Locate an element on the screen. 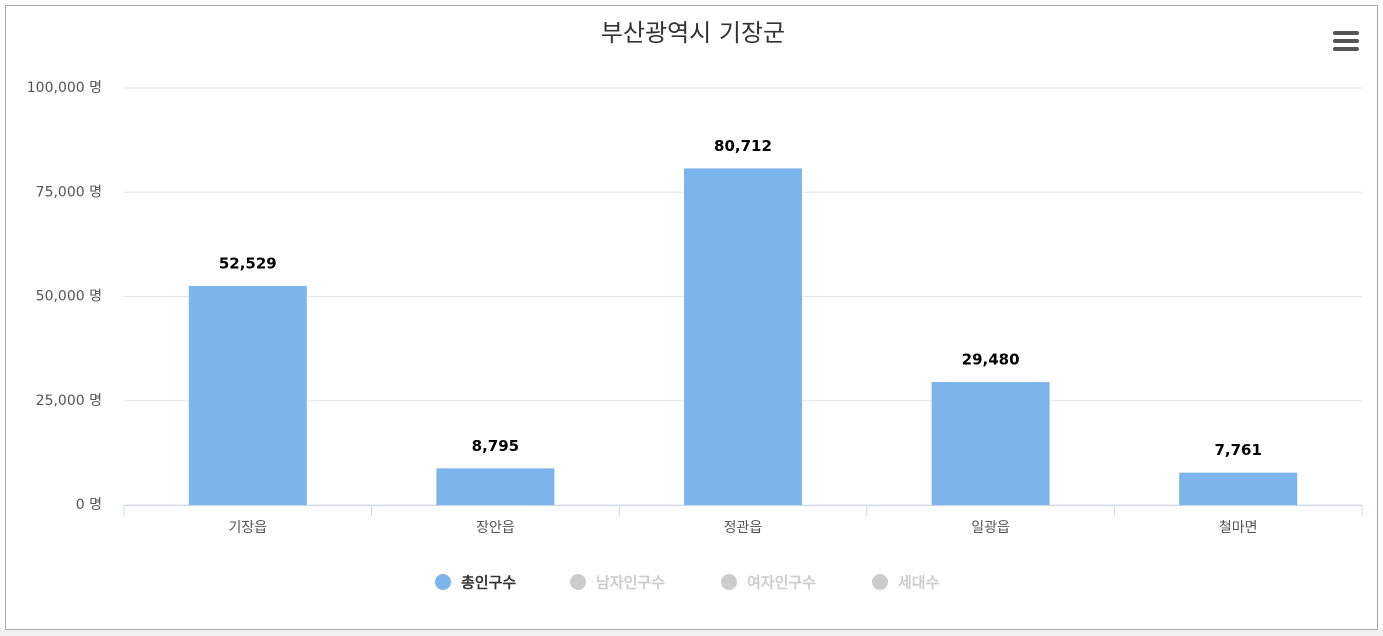 This screenshot has width=1383, height=636. data-label: 7,761 is located at coordinates (1237, 450).